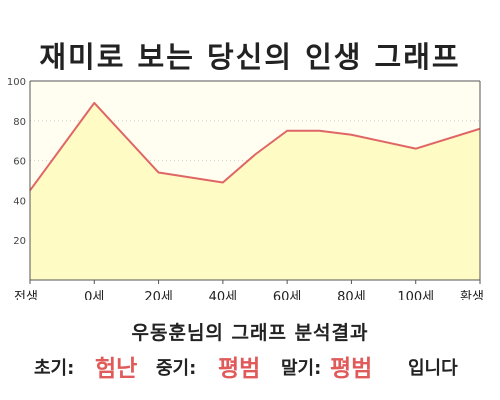 This screenshot has height=400, width=500. I want to click on ending-text: 입니다, so click(433, 368).